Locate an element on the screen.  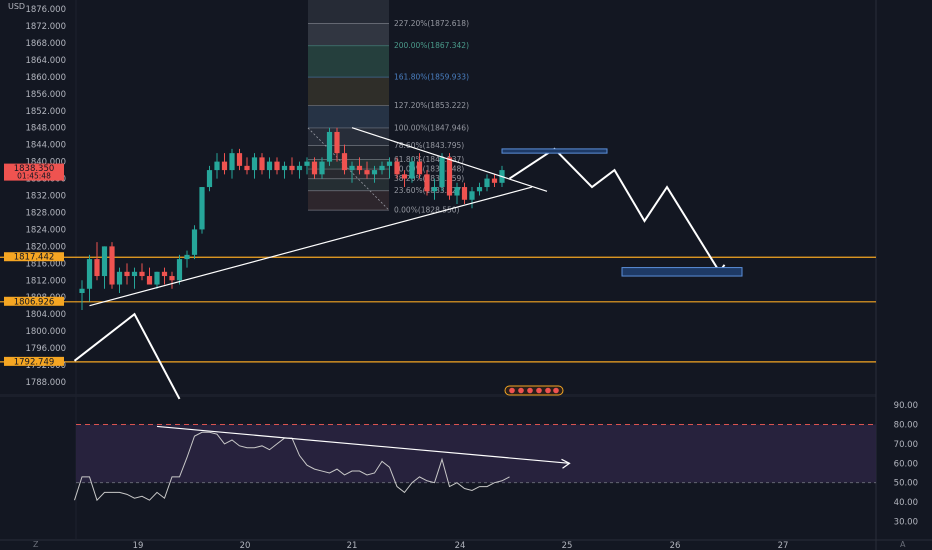
fib-trend-line is located at coordinates (348, 169).